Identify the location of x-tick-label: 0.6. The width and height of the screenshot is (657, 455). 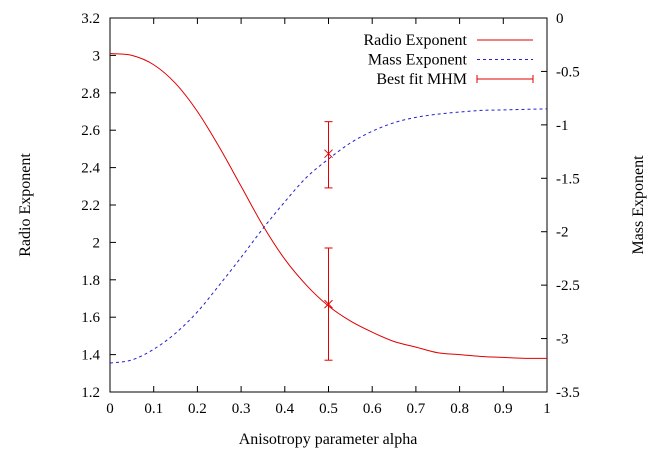
(372, 409).